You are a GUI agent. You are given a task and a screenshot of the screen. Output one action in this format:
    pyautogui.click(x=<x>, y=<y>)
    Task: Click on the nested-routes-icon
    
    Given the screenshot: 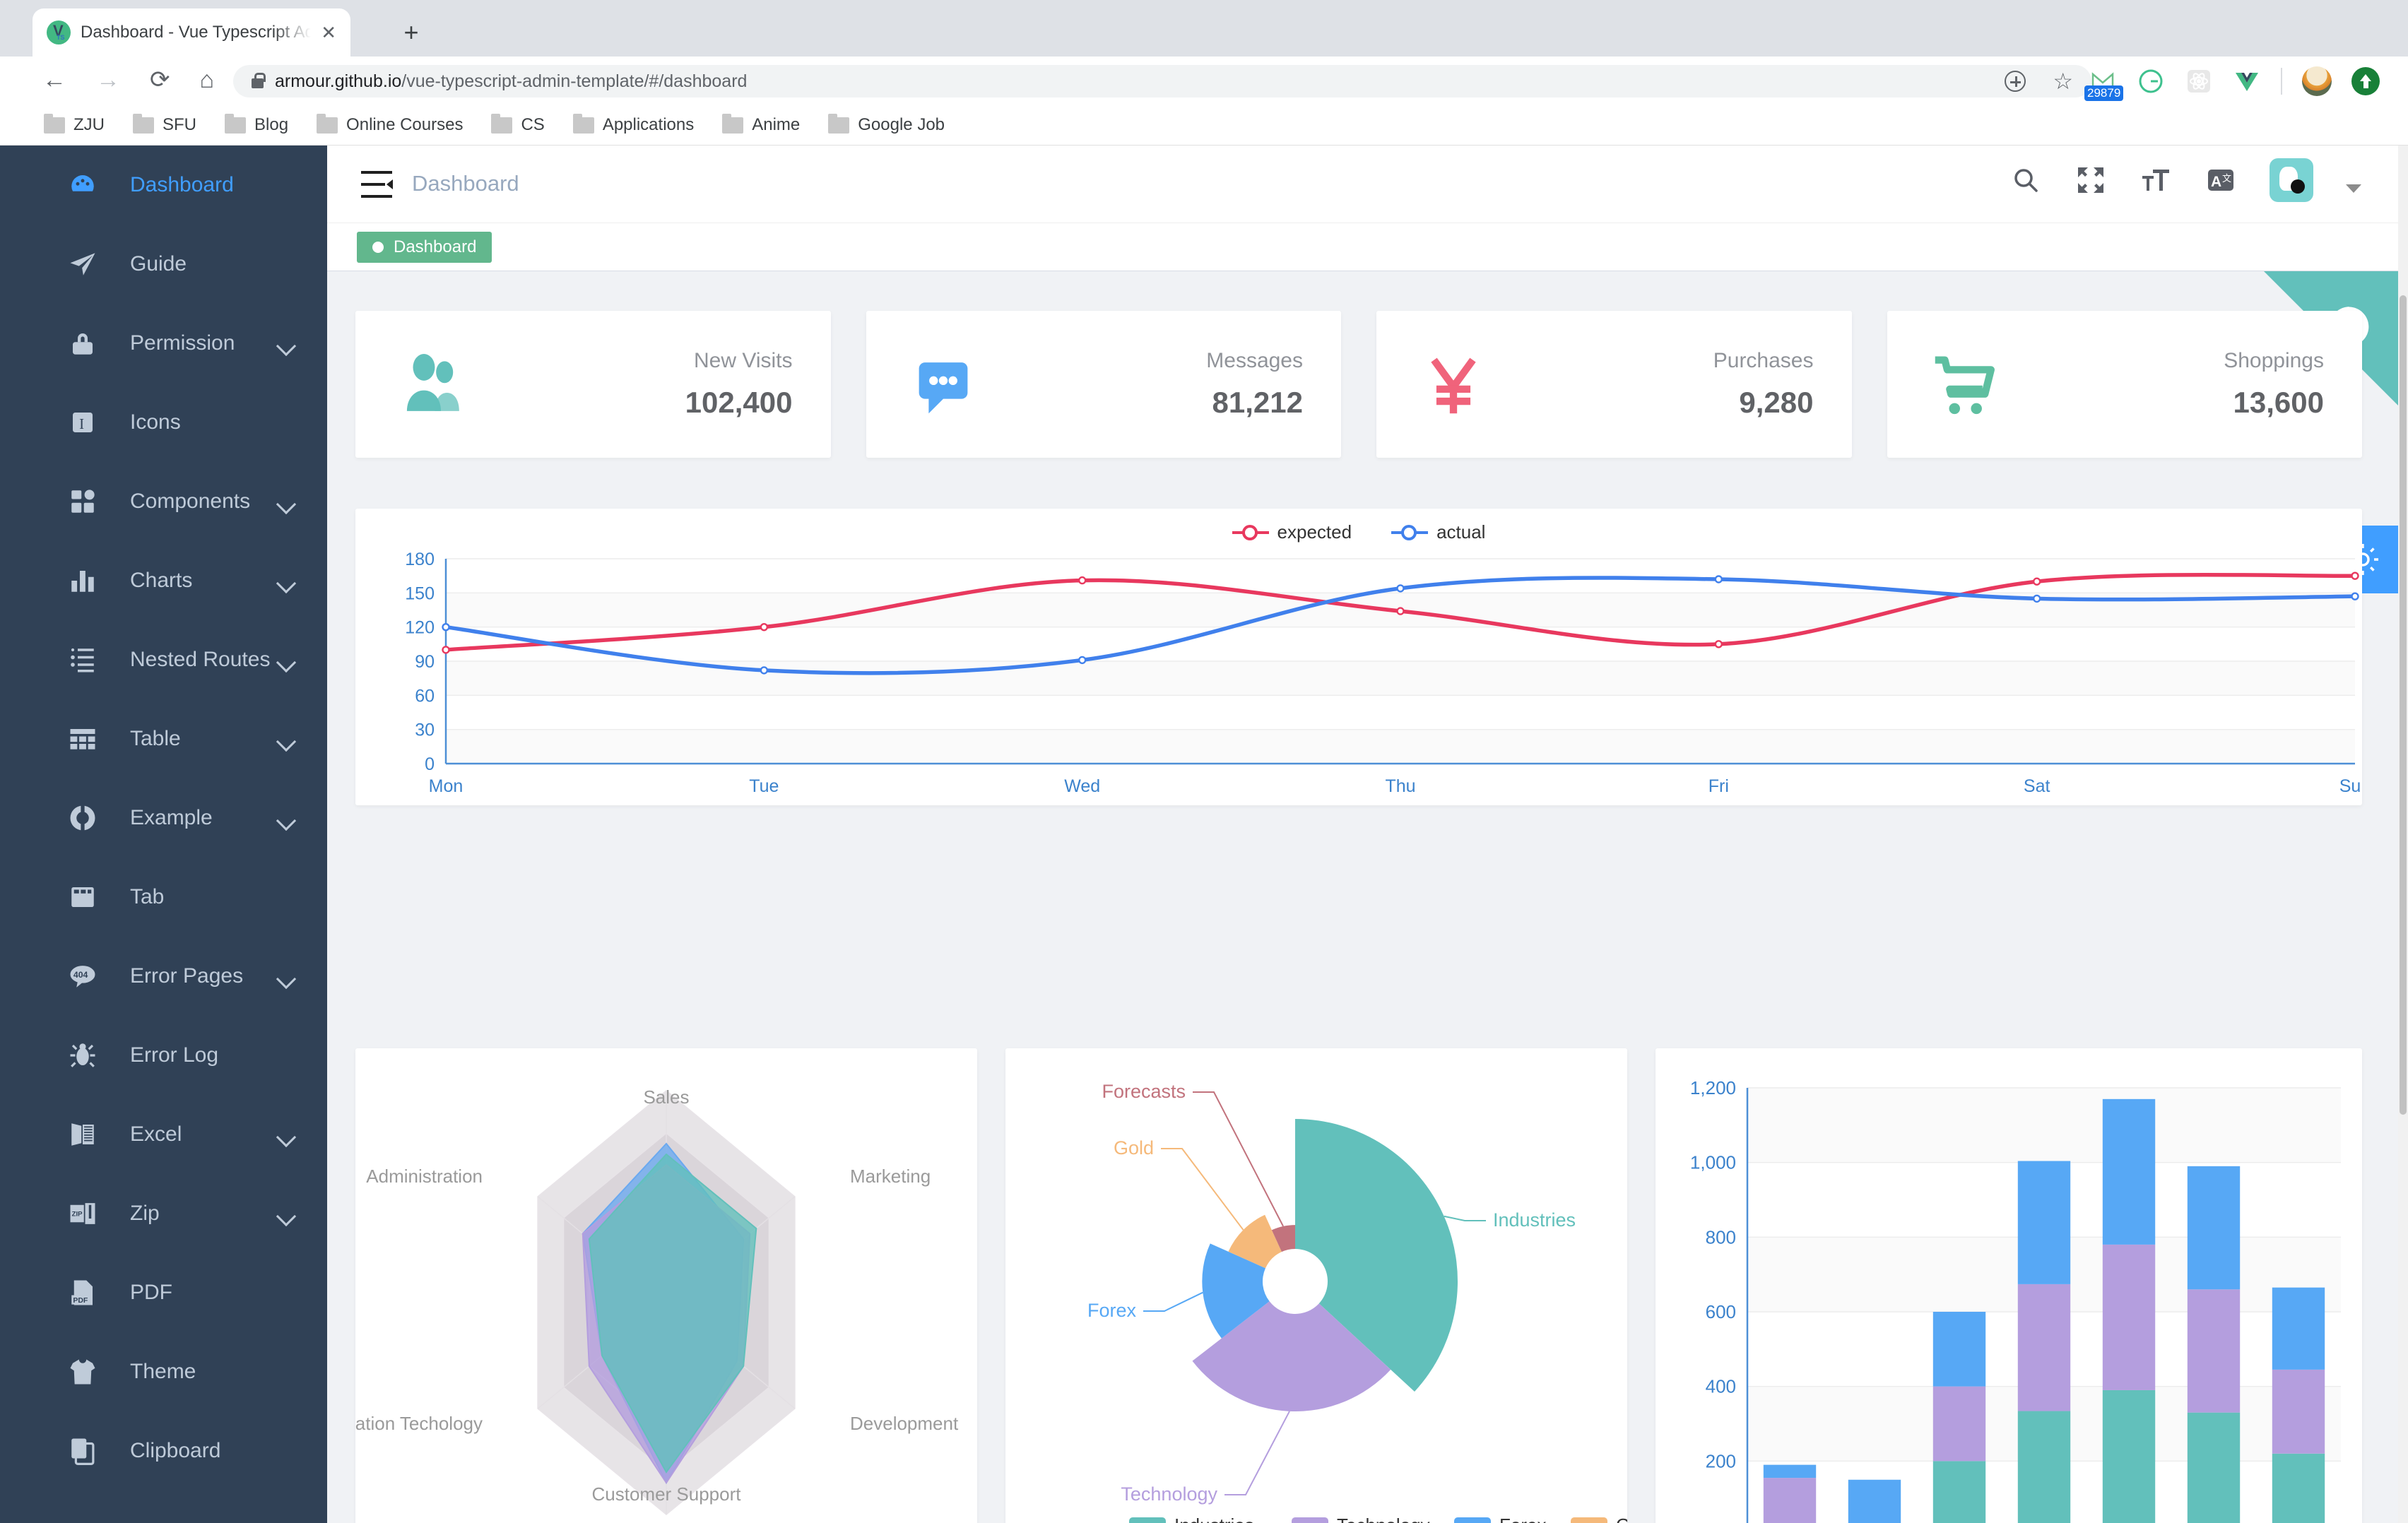 What is the action you would take?
    pyautogui.click(x=83, y=660)
    